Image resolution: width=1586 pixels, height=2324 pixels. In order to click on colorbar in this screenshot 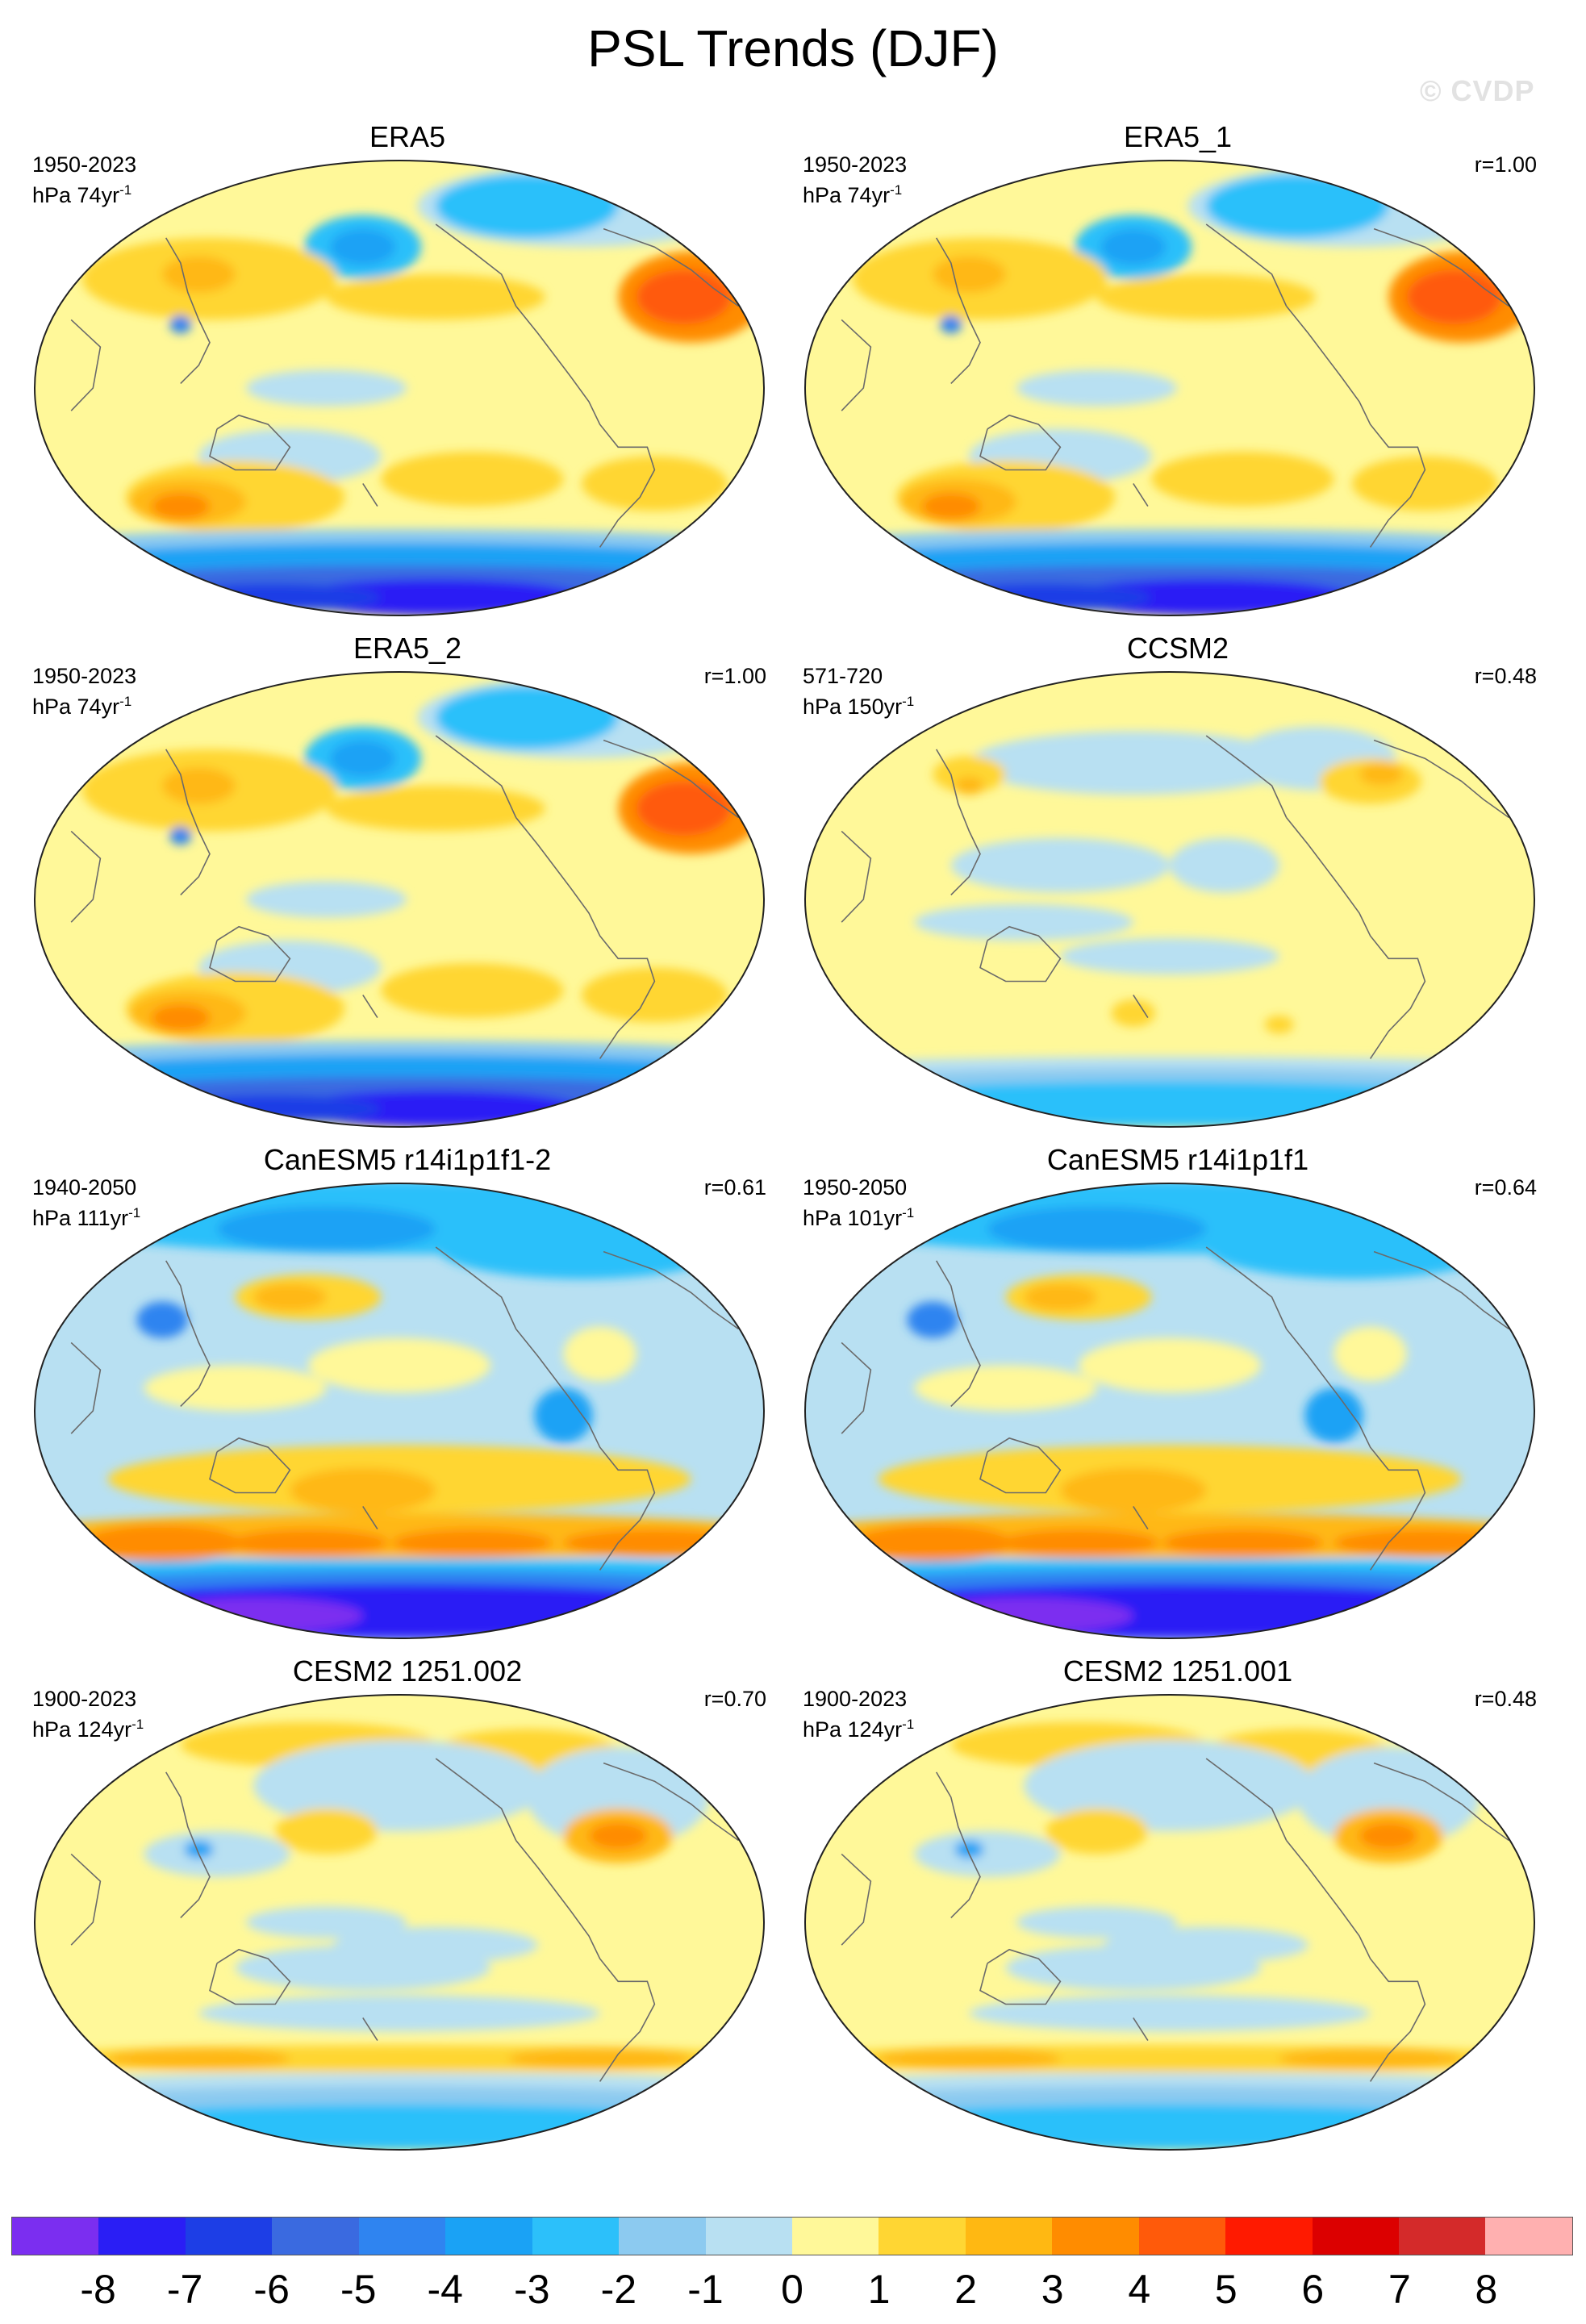, I will do `click(792, 2236)`.